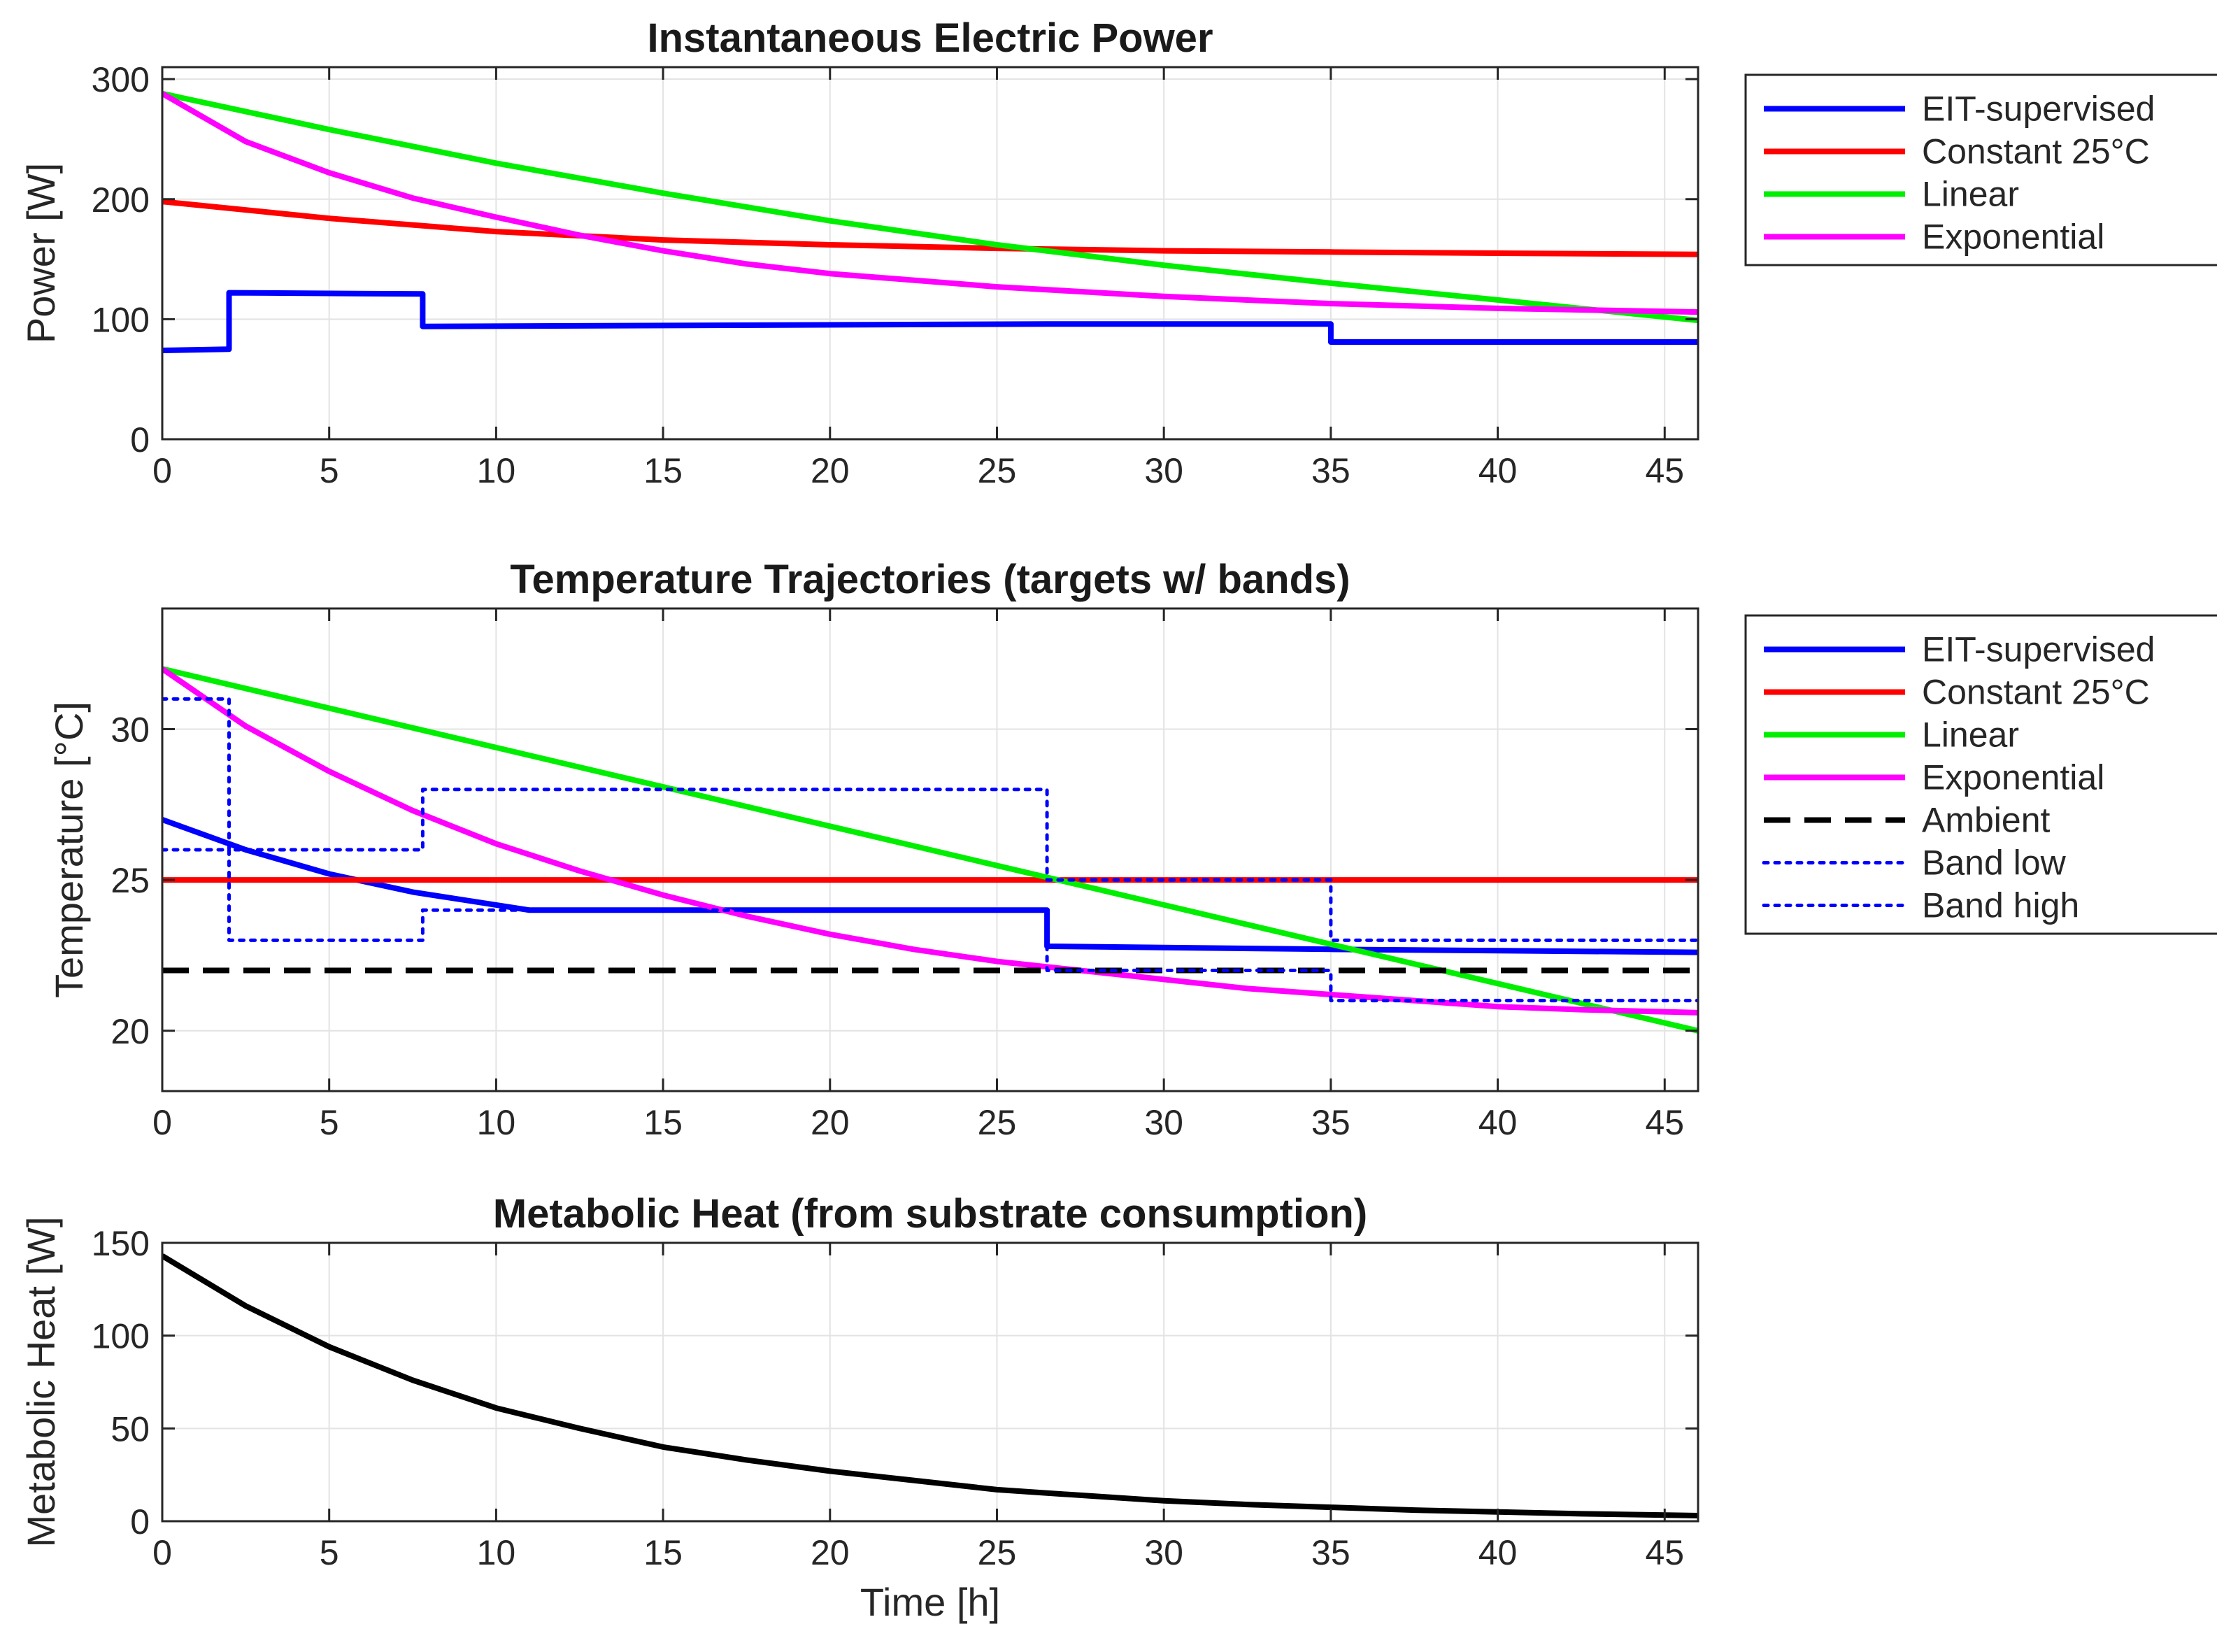  Describe the element at coordinates (1163, 1552) in the screenshot. I see `metabolic-xtick-label: 30` at that location.